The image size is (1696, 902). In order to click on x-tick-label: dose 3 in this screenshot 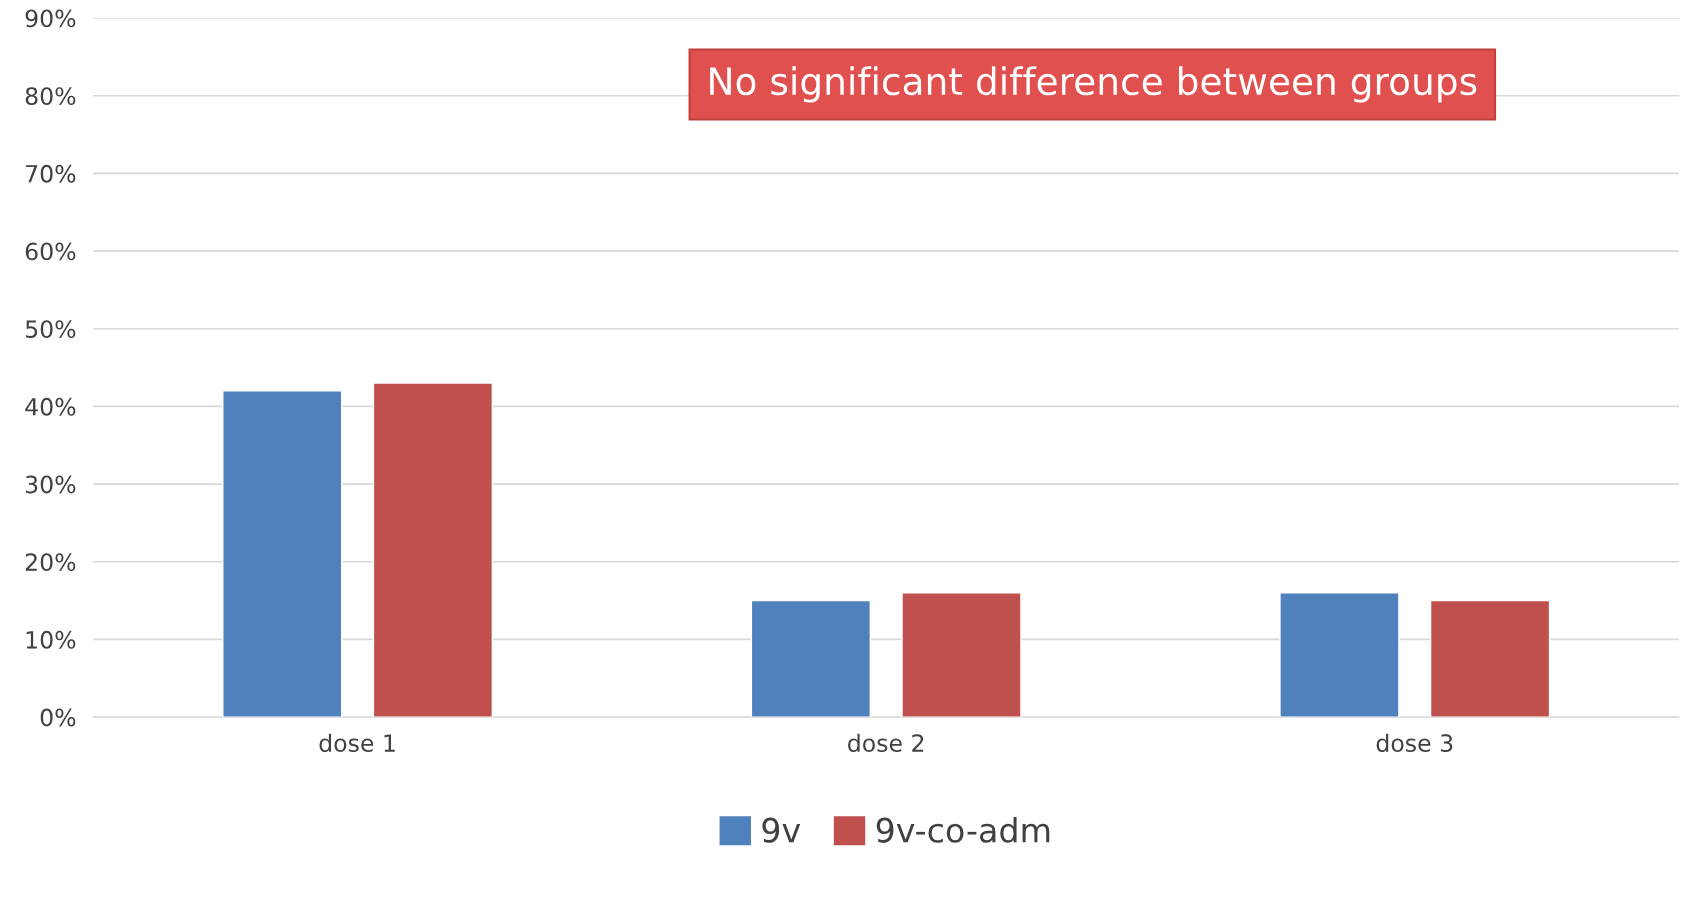, I will do `click(1414, 743)`.